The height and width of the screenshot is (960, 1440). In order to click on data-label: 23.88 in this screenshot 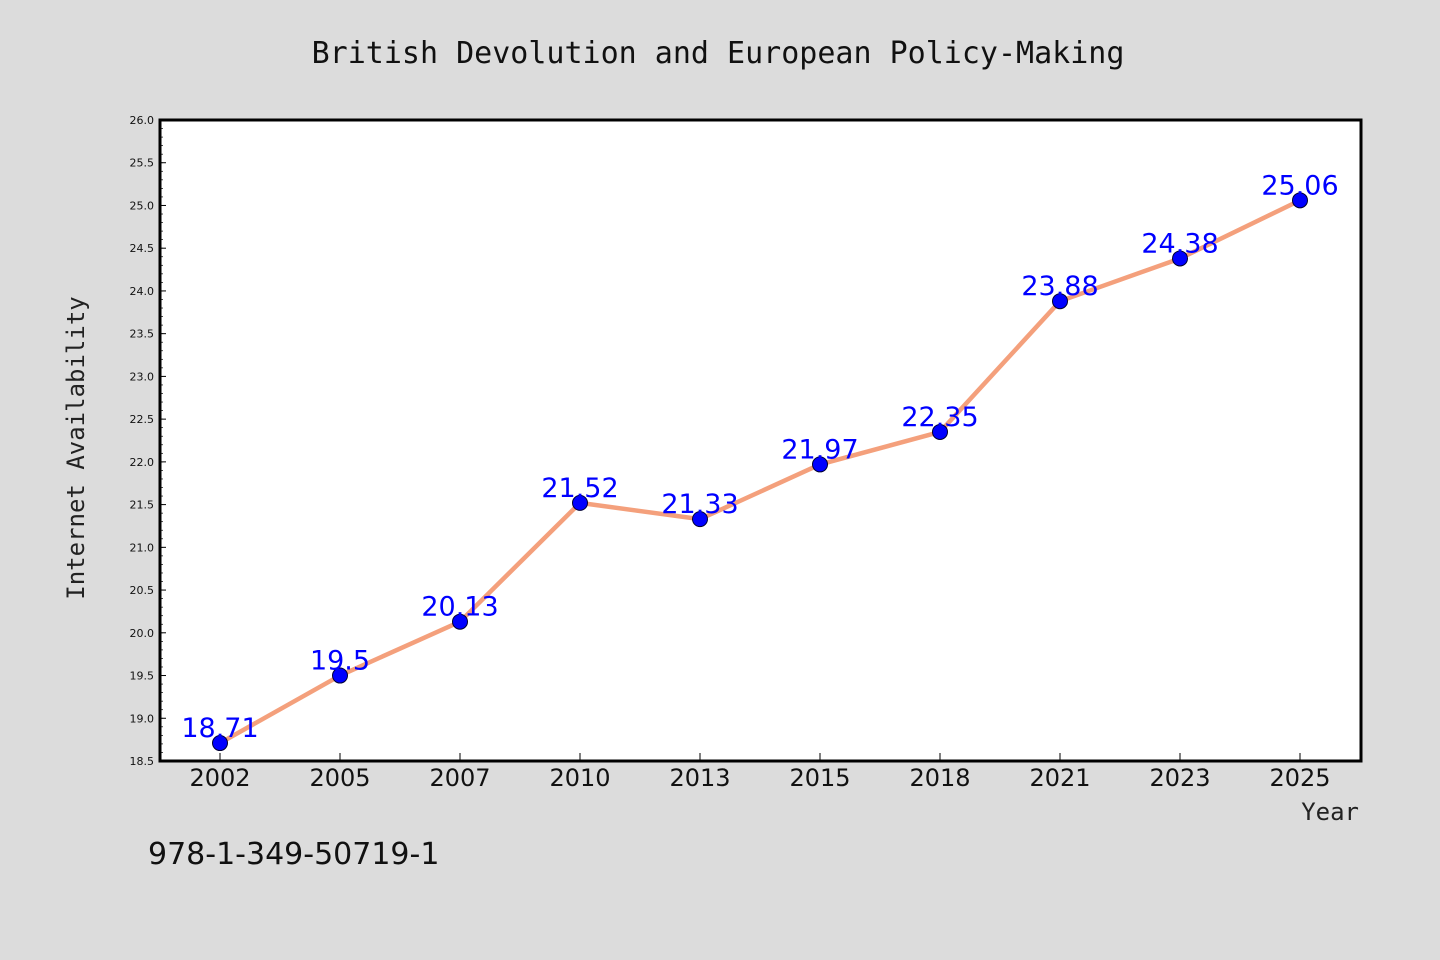, I will do `click(1059, 286)`.